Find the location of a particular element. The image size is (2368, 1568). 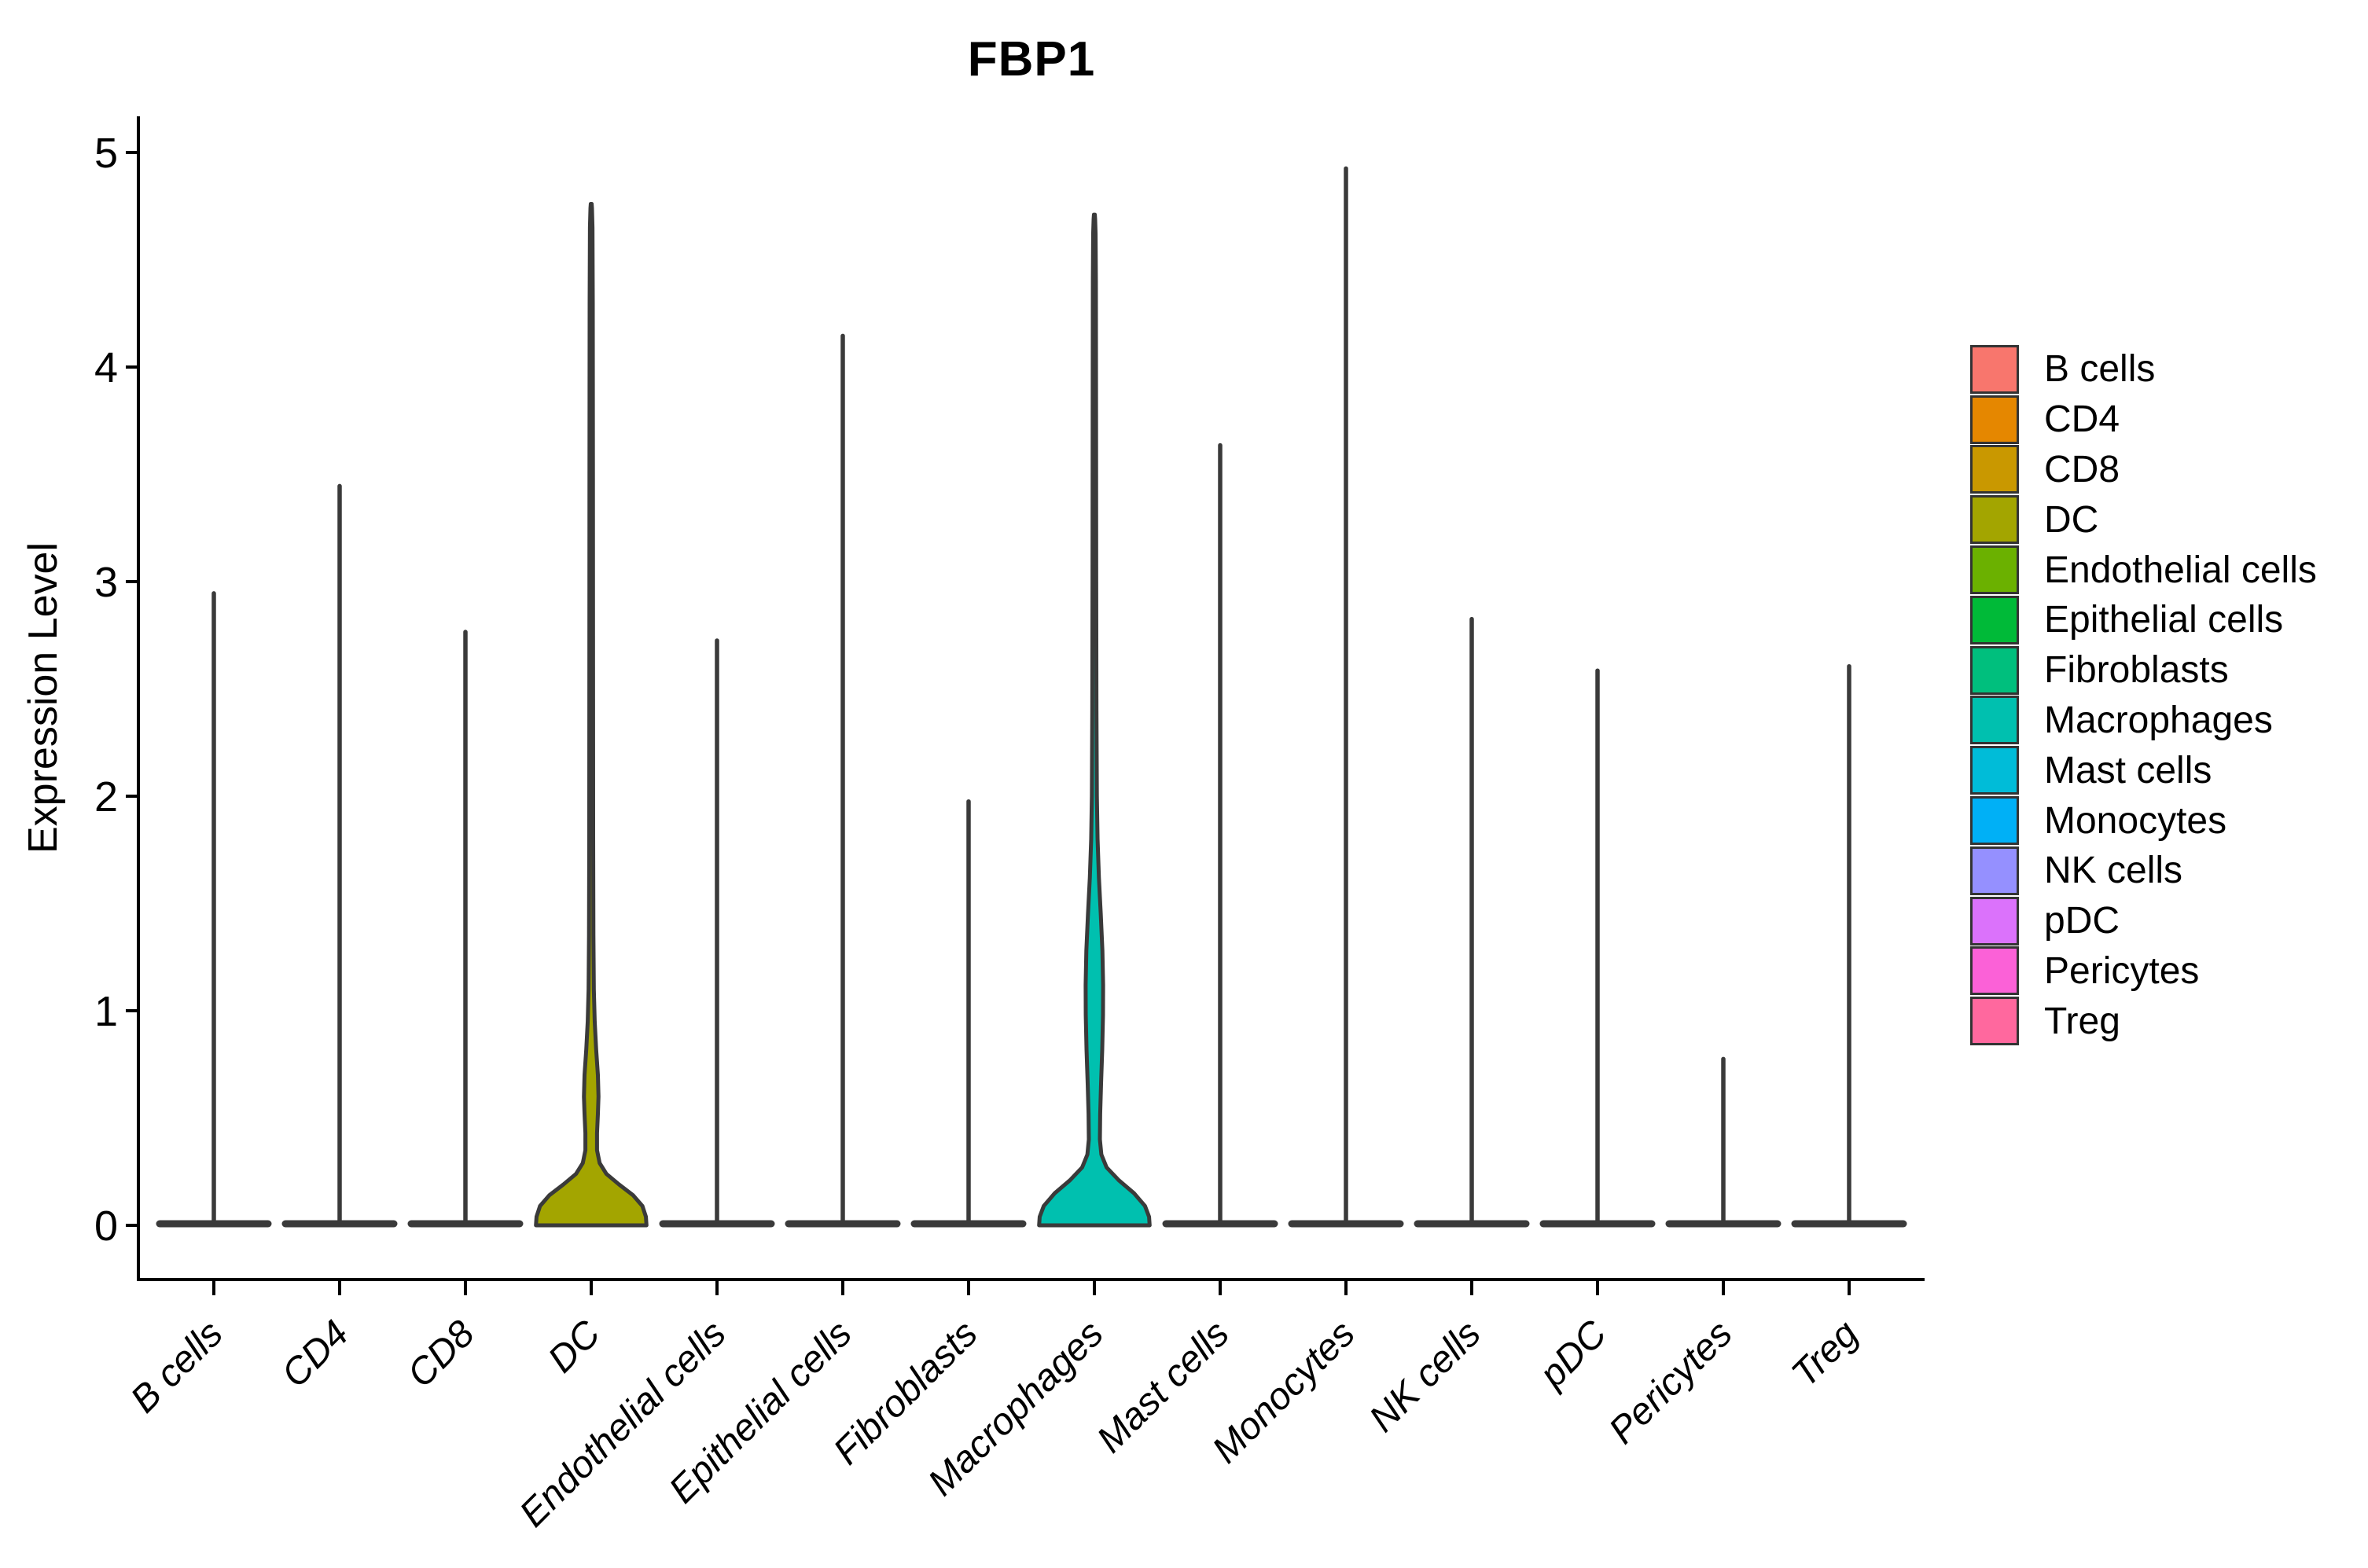

legend-item-cd4: CD4 is located at coordinates (2143, 420).